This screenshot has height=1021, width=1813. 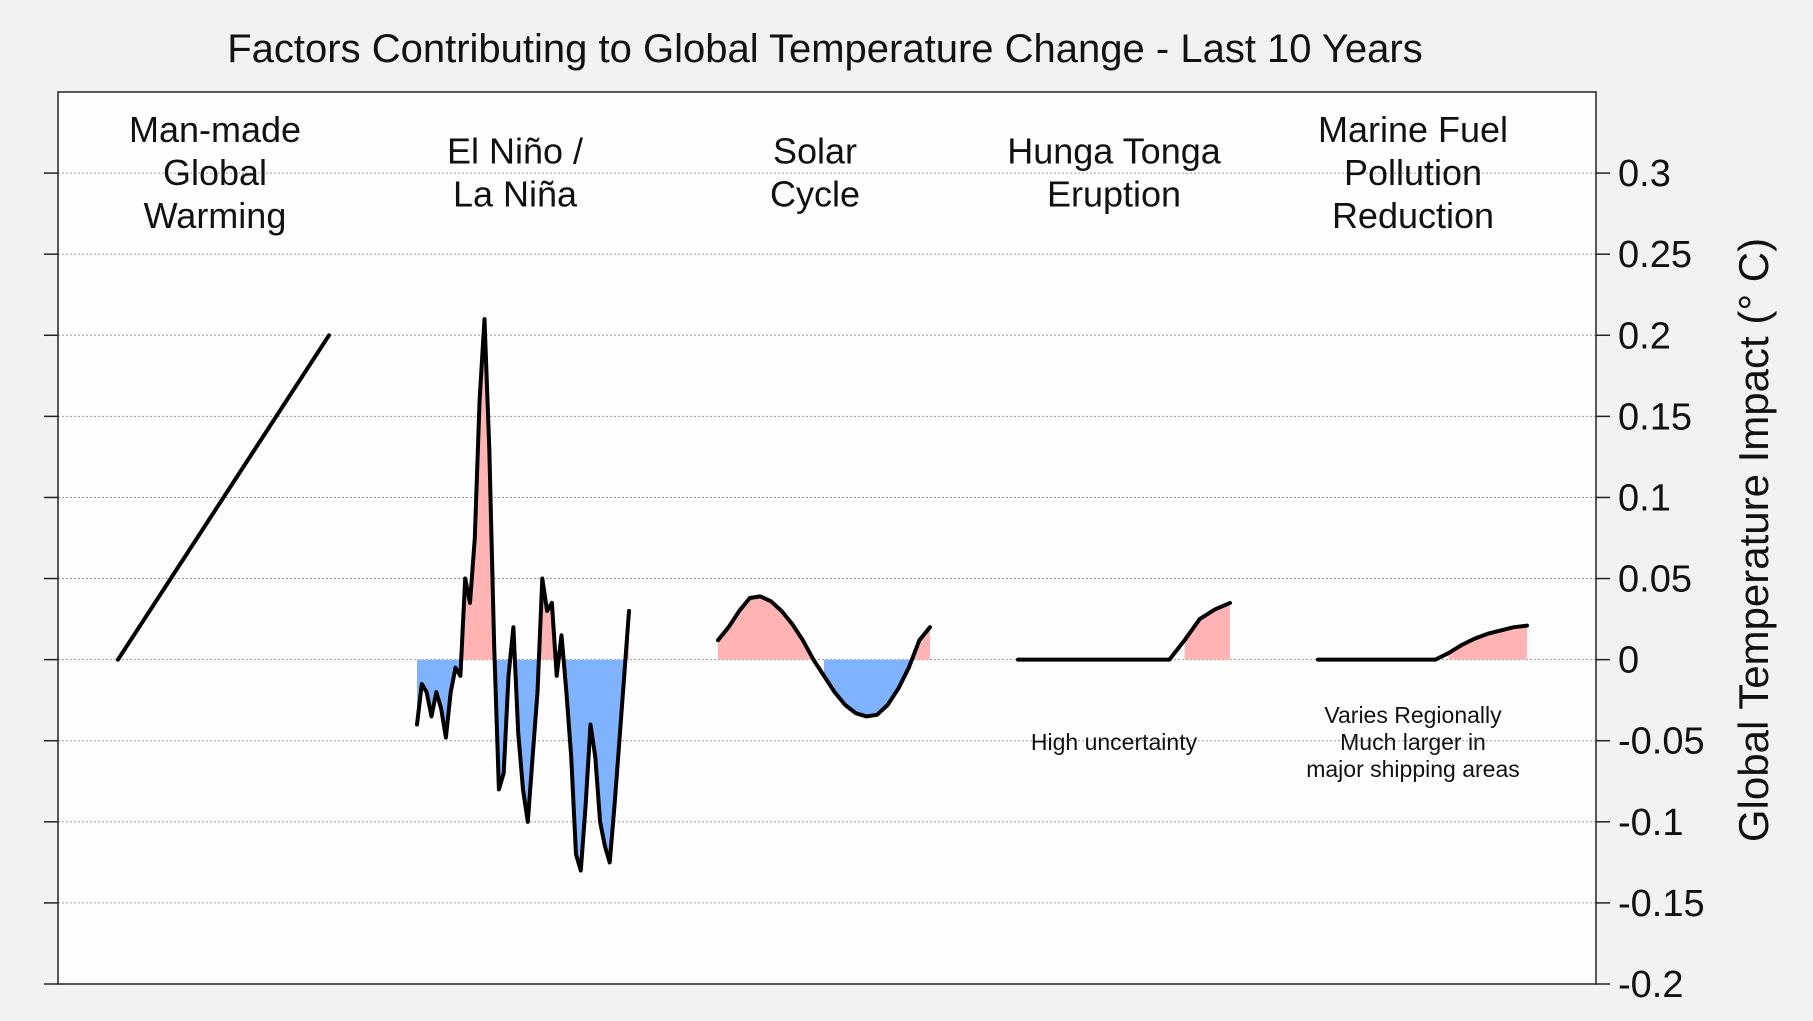 I want to click on y-tick-label: -0.1, so click(x=1650, y=823).